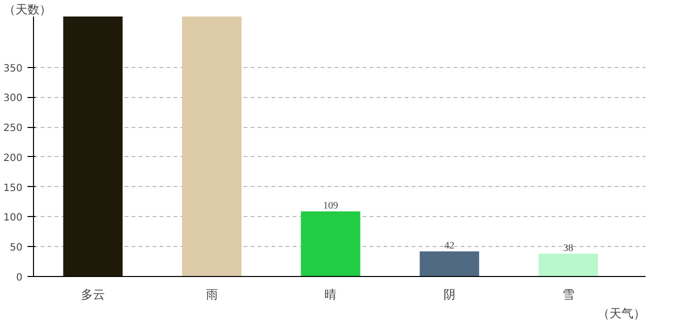 The height and width of the screenshot is (320, 680). Describe the element at coordinates (568, 248) in the screenshot. I see `data-label: 38` at that location.